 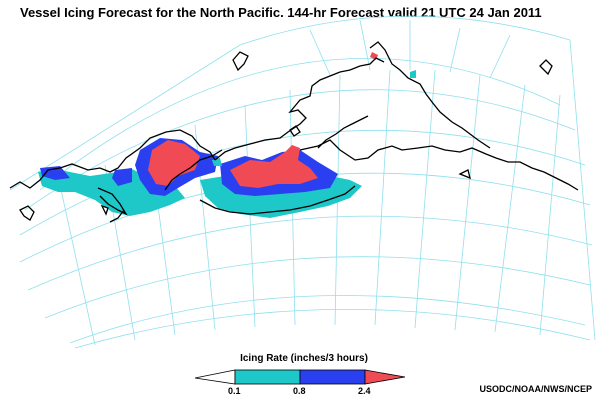 What do you see at coordinates (299, 391) in the screenshot?
I see `legend-threshold-label: 0.8` at bounding box center [299, 391].